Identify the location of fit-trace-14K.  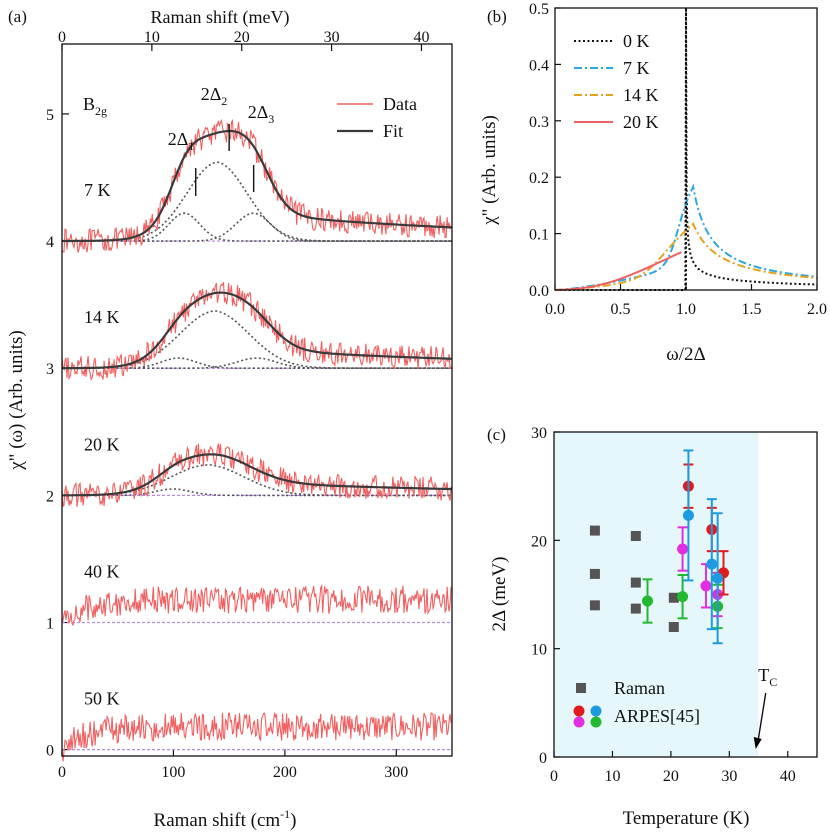
(257, 330).